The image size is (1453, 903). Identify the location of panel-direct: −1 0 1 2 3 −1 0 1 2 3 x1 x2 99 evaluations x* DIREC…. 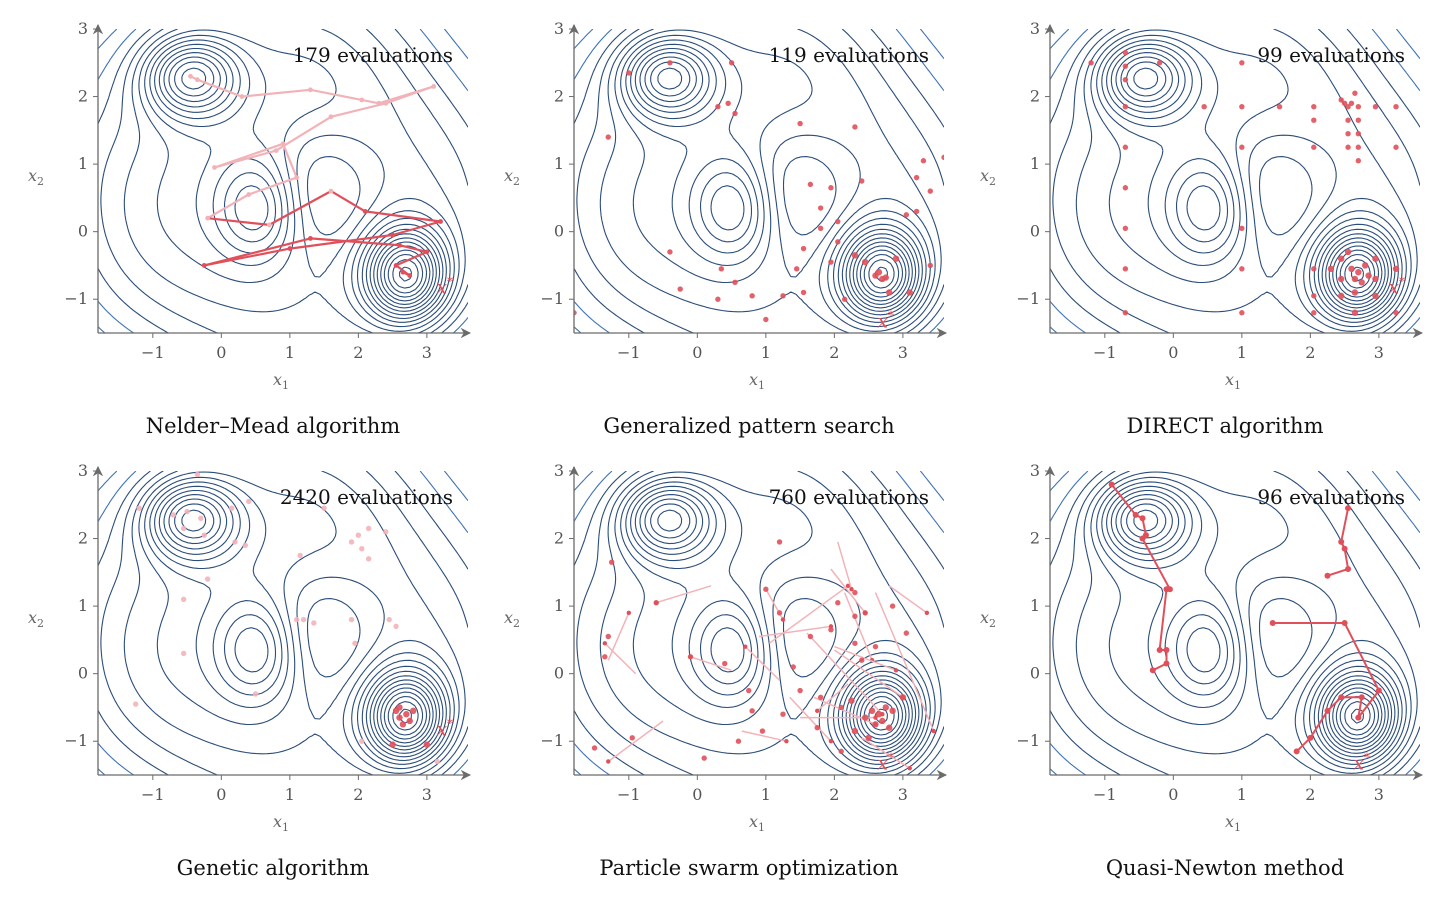
(1202, 228).